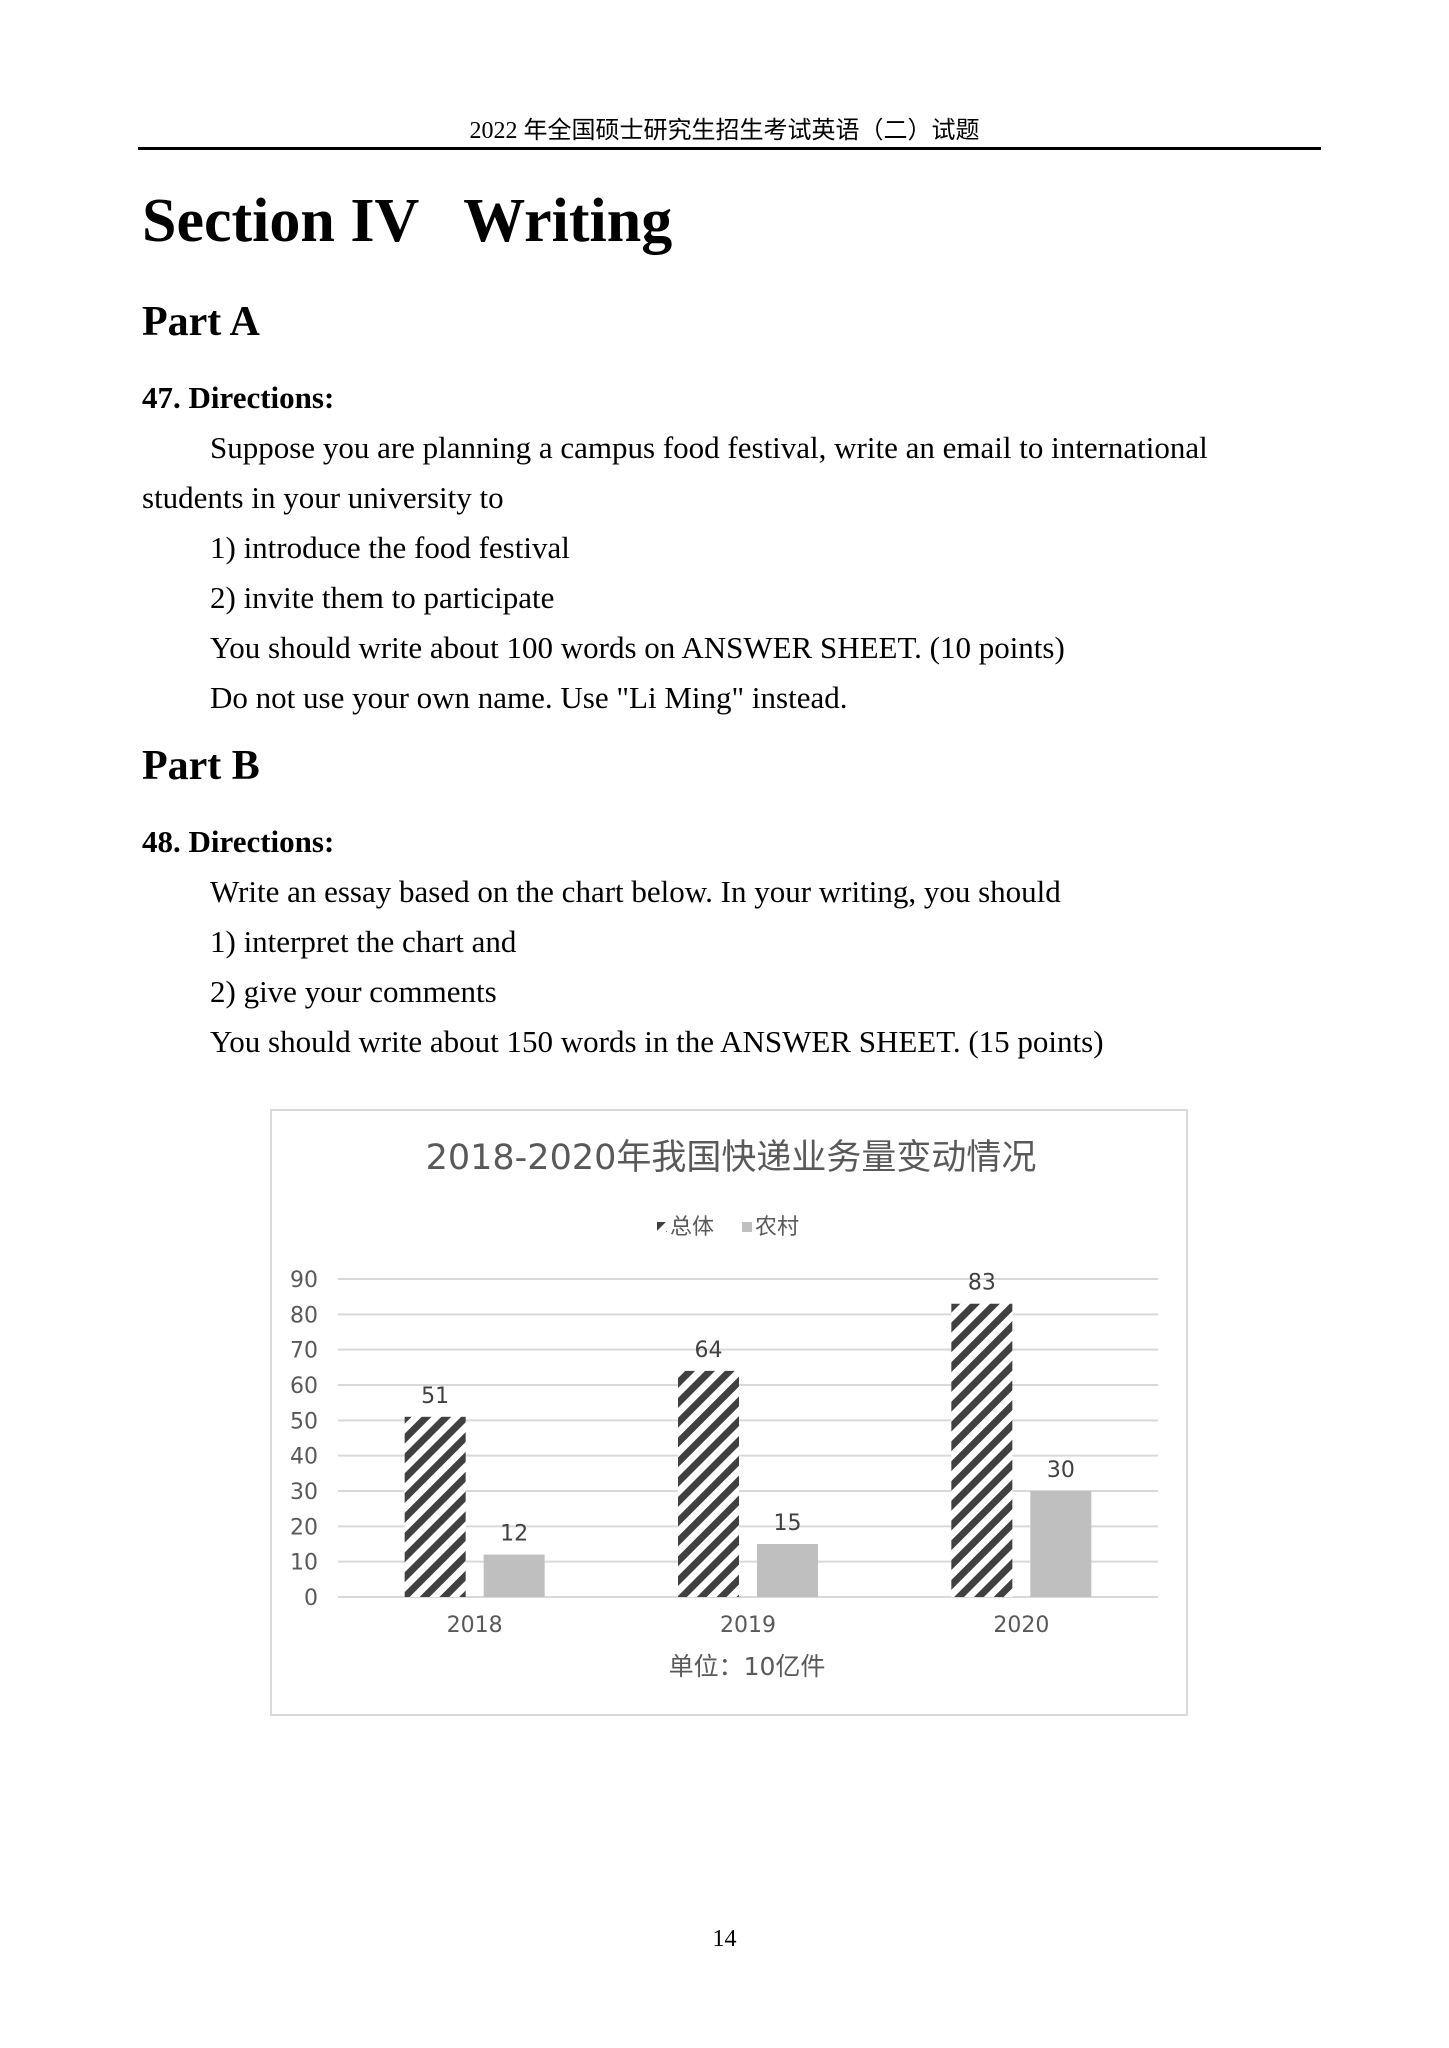  What do you see at coordinates (568, 221) in the screenshot?
I see `section-name: Writing` at bounding box center [568, 221].